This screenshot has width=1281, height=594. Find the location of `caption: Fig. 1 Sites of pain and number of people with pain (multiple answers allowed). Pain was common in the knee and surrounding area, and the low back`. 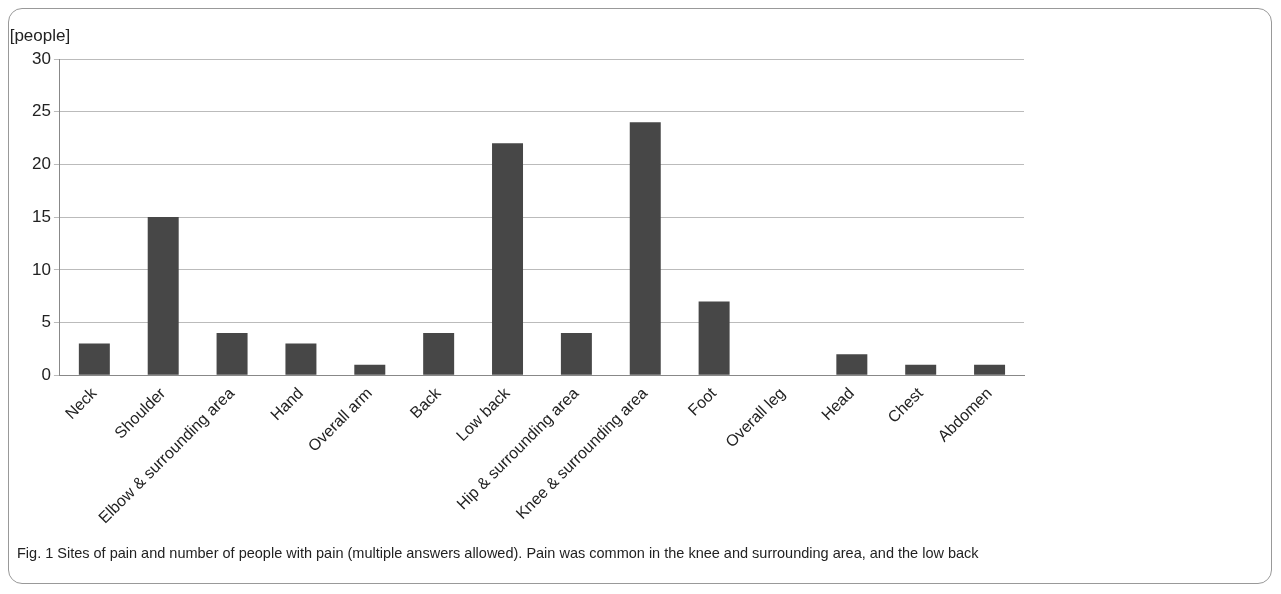

caption: Fig. 1 Sites of pain and number of people with pain (multiple answers allowed). Pain was common in the knee and surrounding area, and the low back is located at coordinates (498, 552).